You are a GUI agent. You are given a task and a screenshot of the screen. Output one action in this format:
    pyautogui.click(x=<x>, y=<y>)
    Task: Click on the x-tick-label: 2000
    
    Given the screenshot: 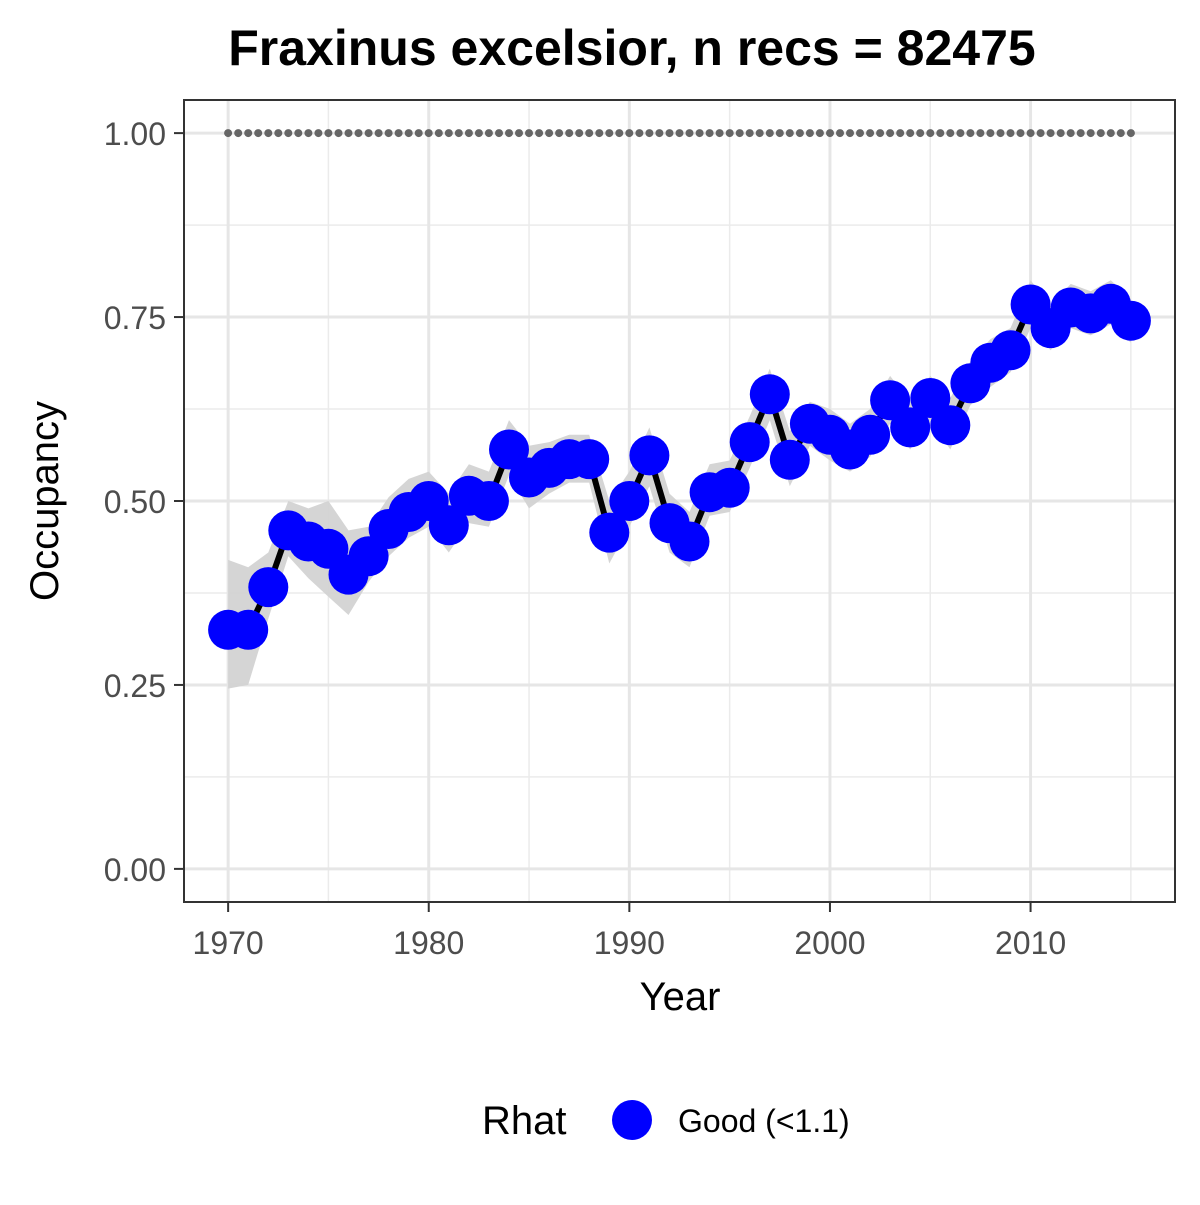 What is the action you would take?
    pyautogui.click(x=829, y=943)
    